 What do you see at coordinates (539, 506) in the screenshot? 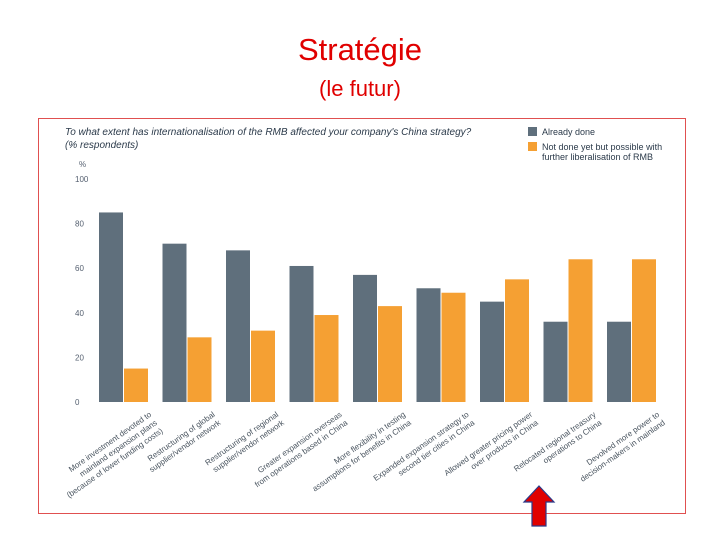
I see `up-arrow-icon` at bounding box center [539, 506].